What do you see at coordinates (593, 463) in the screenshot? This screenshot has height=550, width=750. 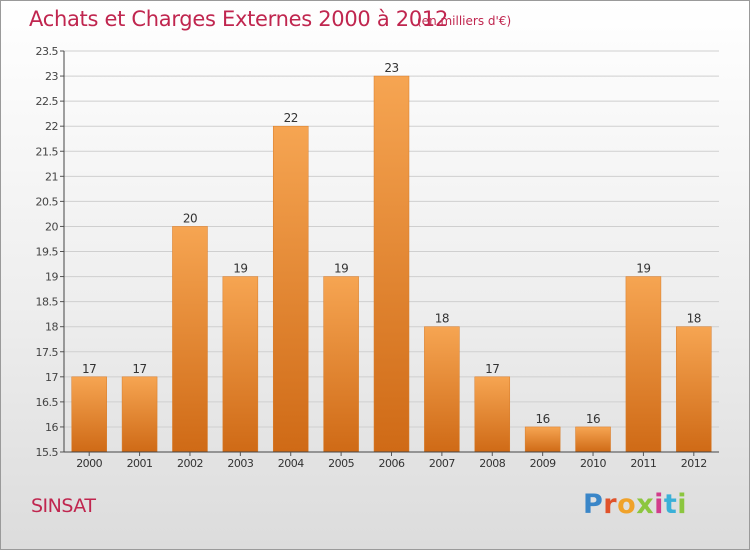 I see `x-tick-label: 2010` at bounding box center [593, 463].